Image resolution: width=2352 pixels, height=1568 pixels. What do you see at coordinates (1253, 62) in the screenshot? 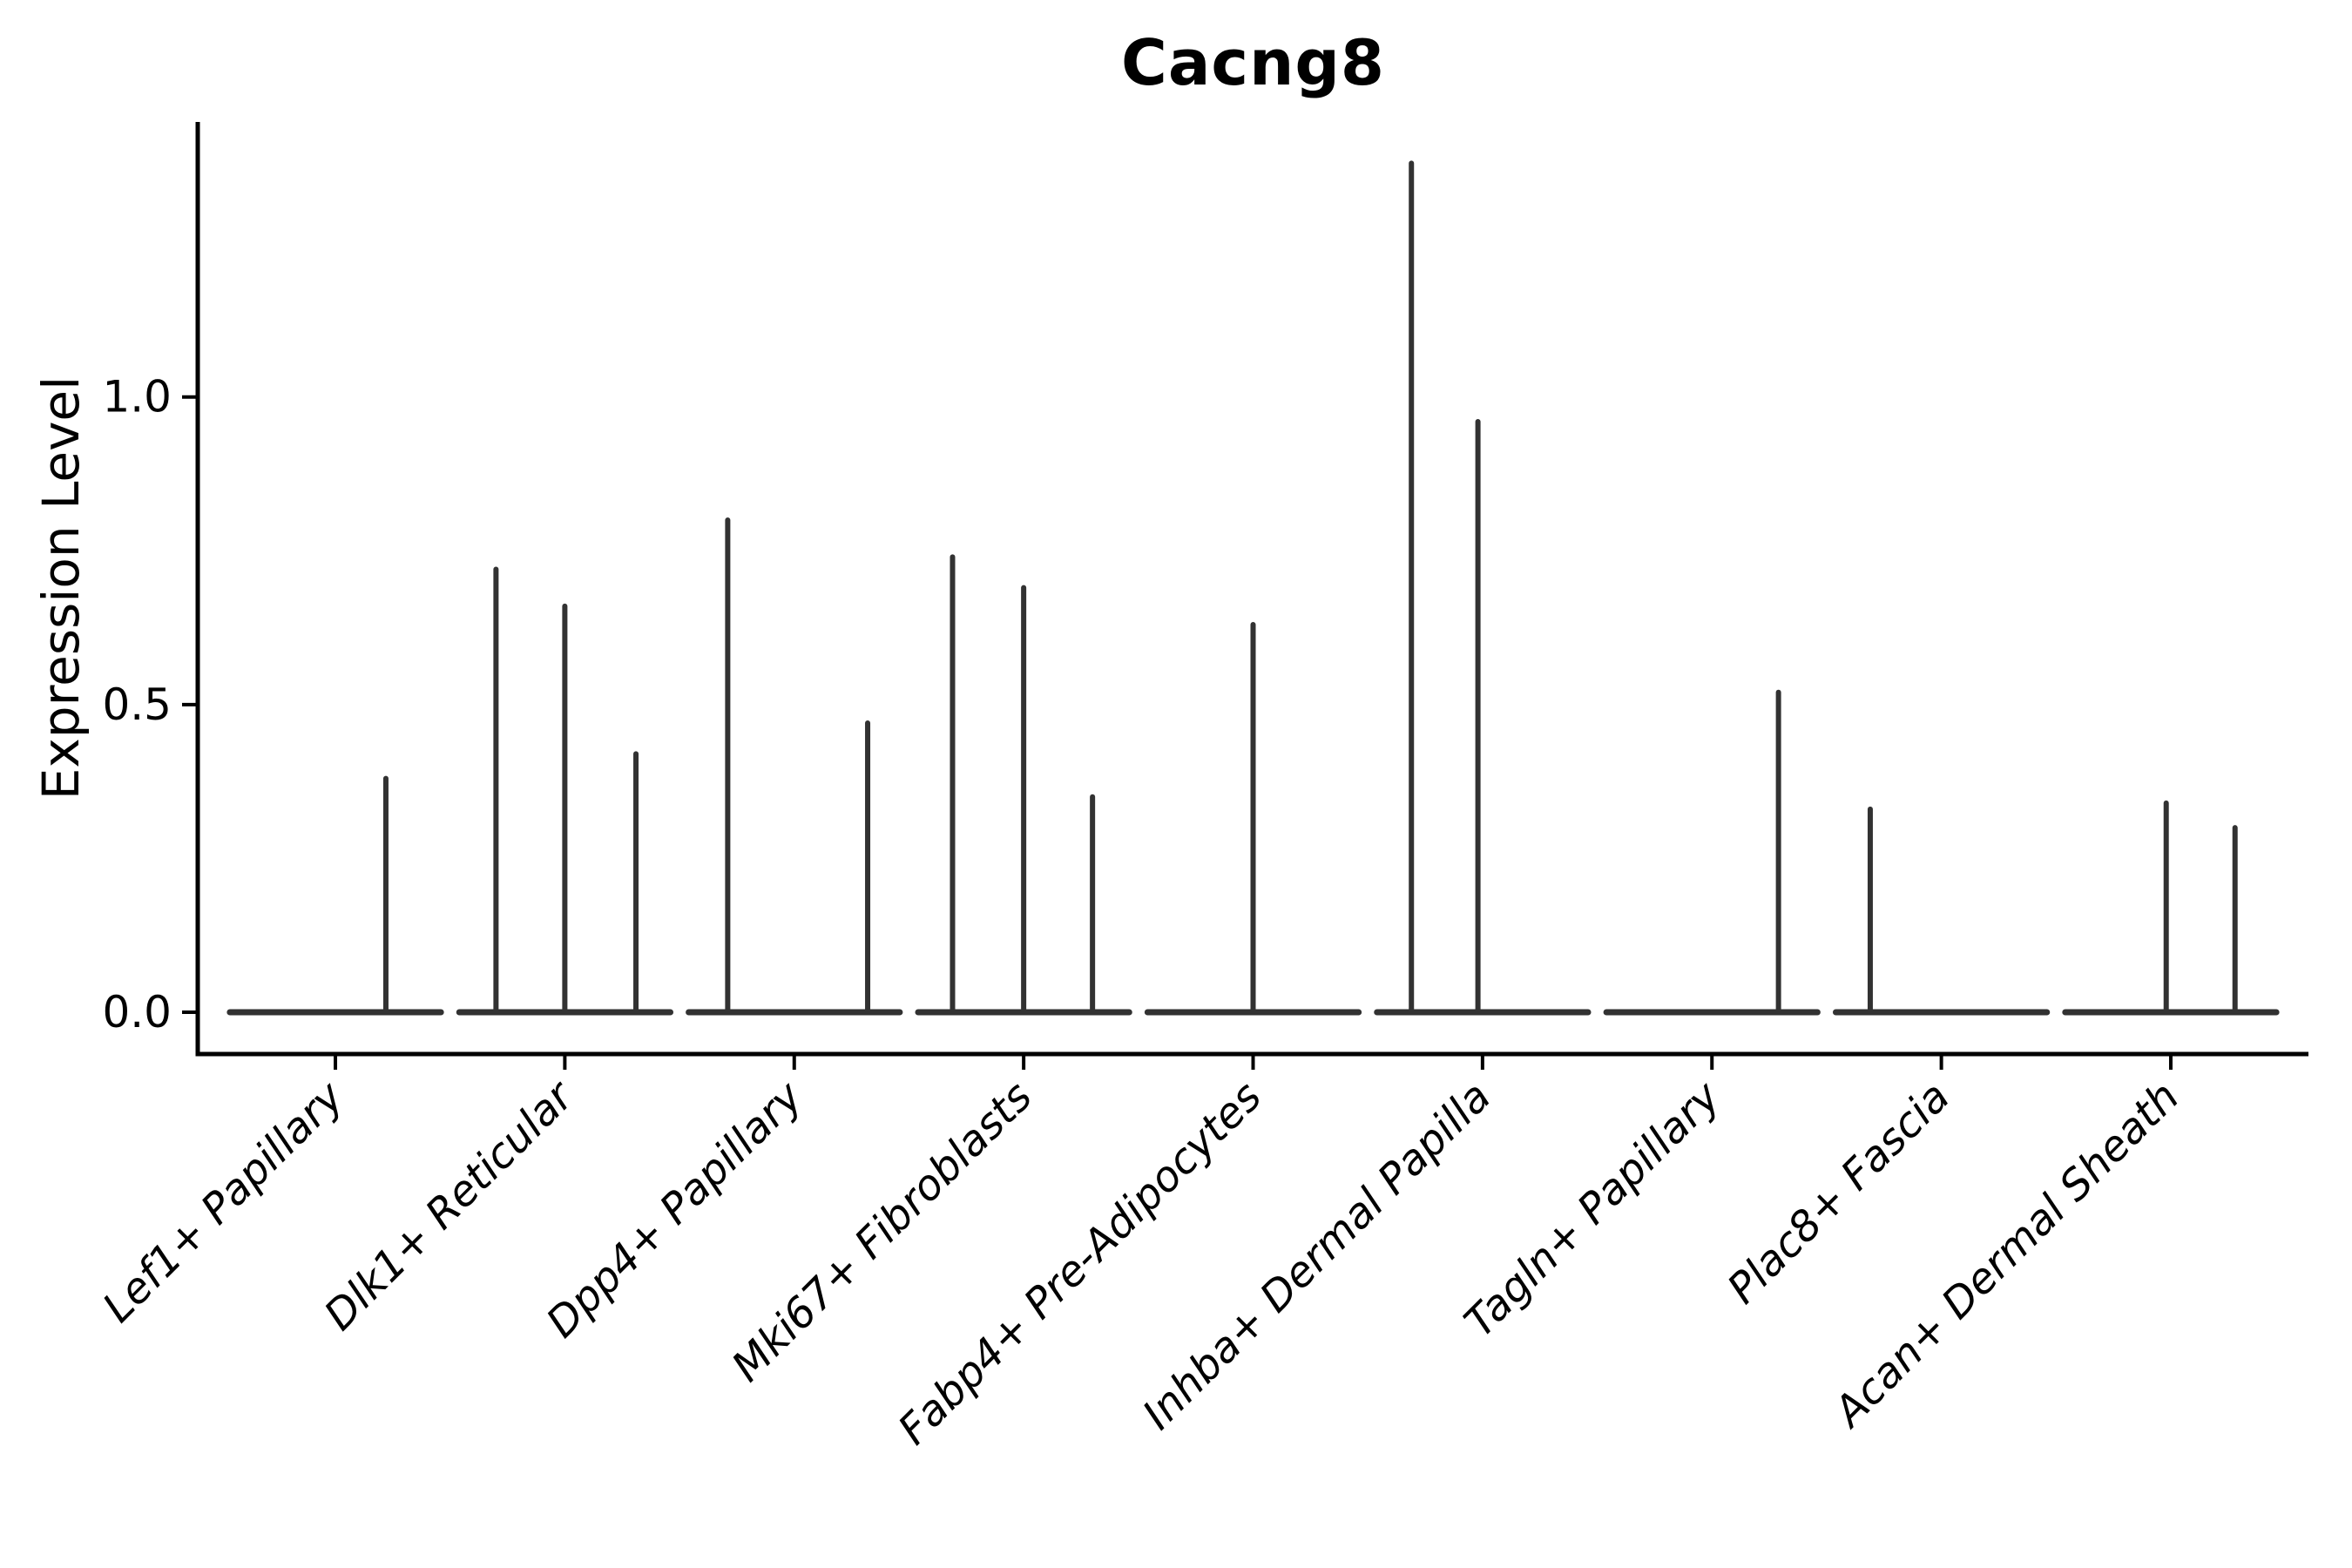
I see `chart-title: Cacng8` at bounding box center [1253, 62].